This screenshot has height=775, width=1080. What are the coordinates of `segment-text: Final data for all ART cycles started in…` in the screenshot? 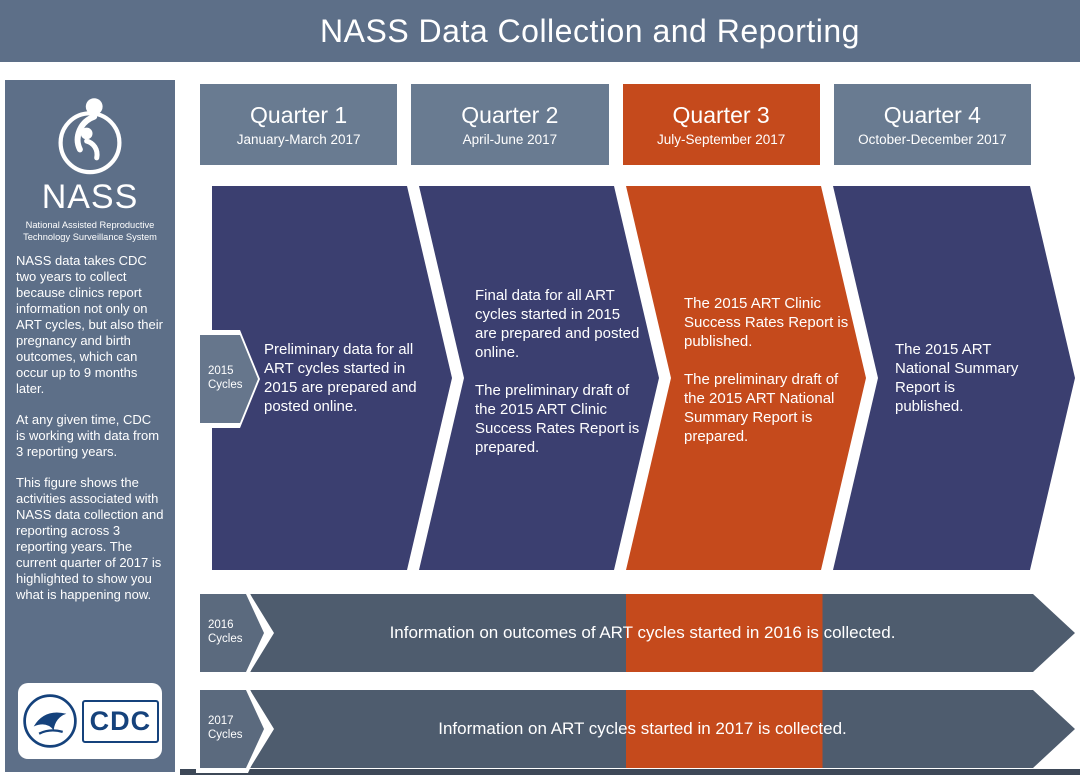 It's located at (560, 371).